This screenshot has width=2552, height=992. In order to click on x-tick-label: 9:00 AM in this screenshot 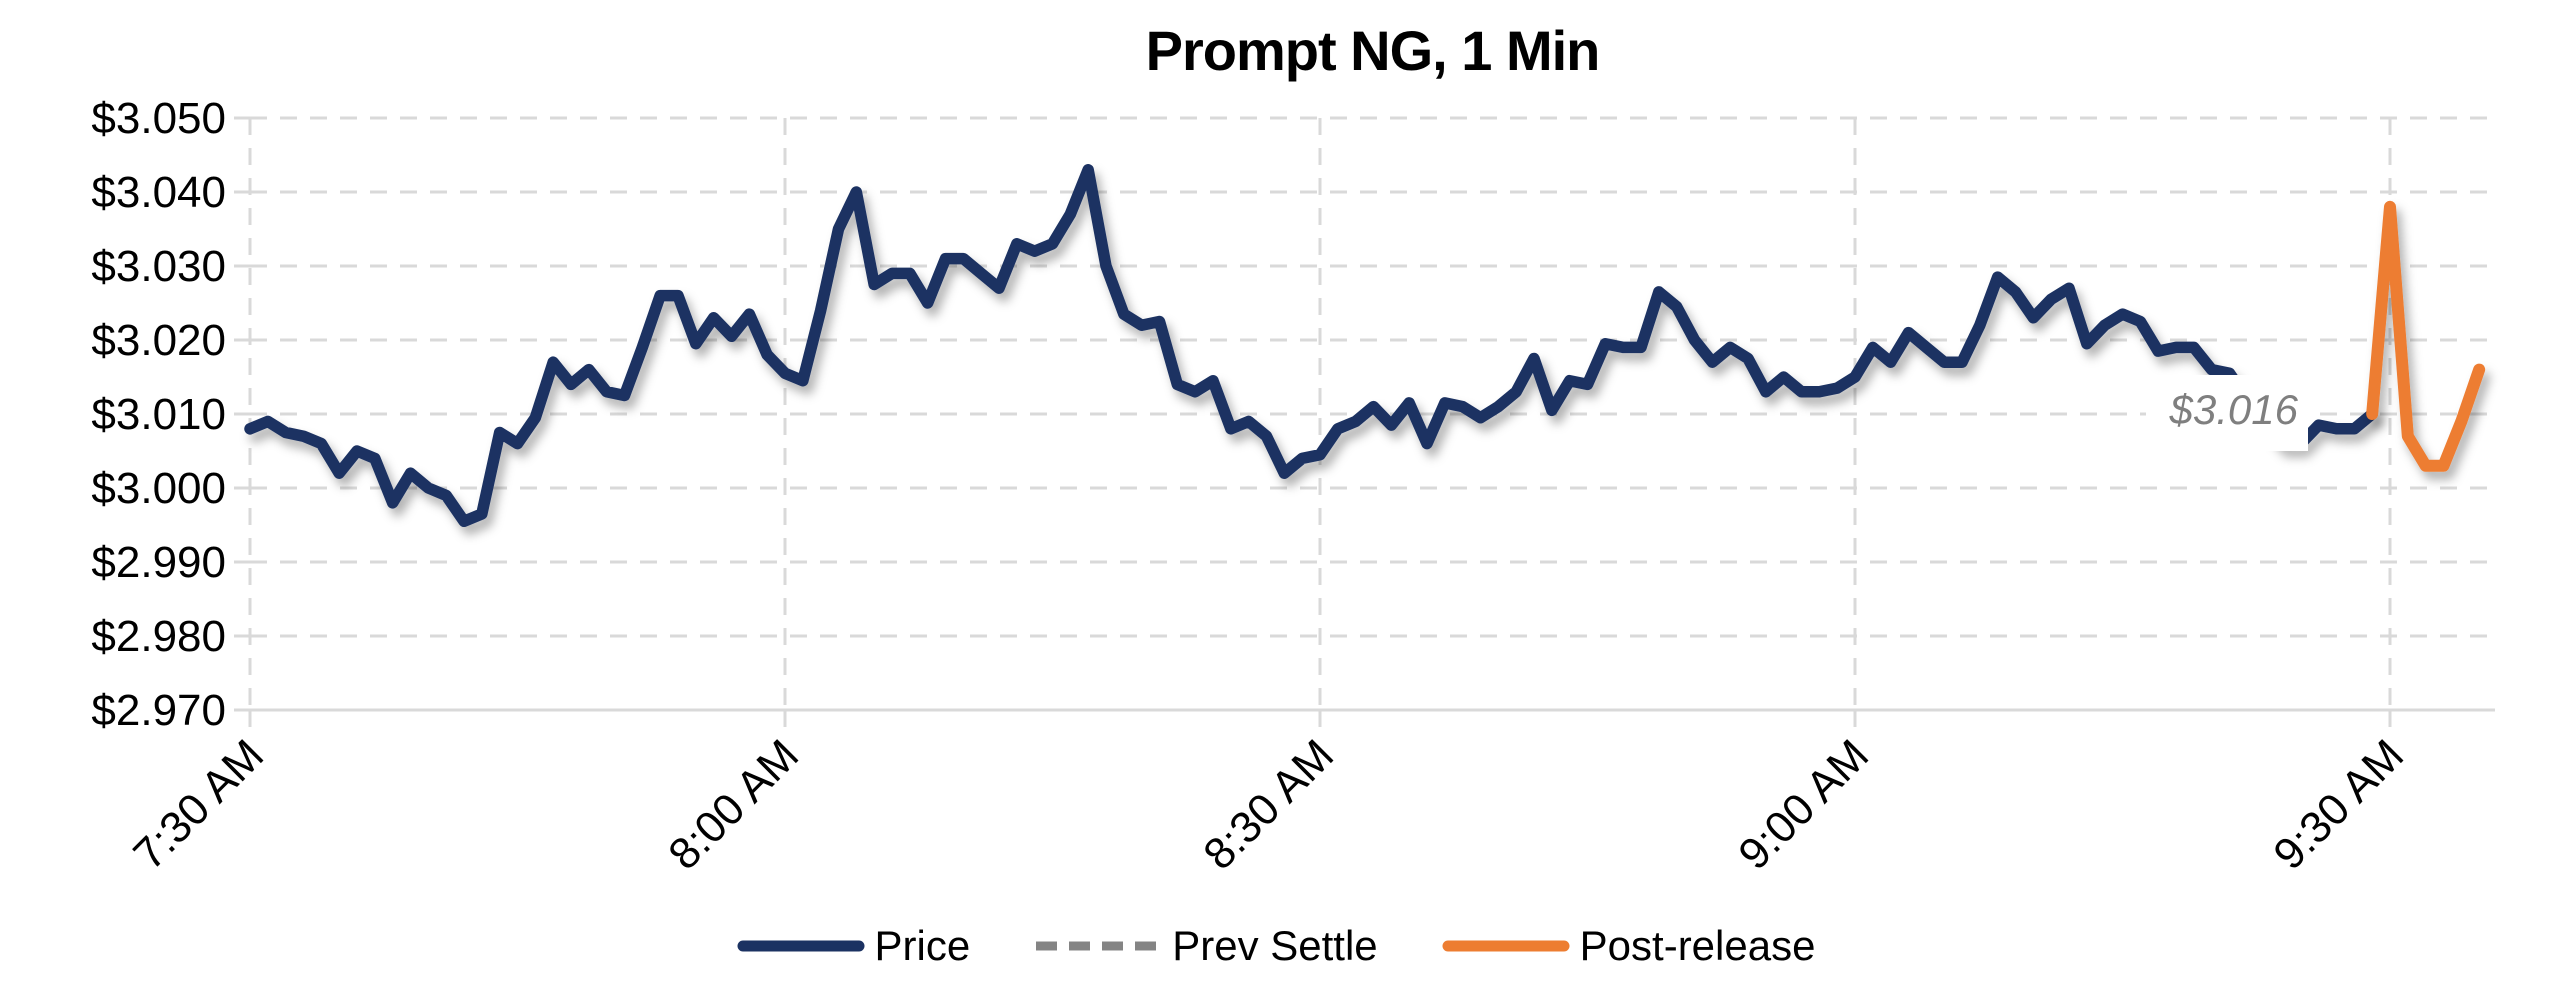, I will do `click(1803, 804)`.